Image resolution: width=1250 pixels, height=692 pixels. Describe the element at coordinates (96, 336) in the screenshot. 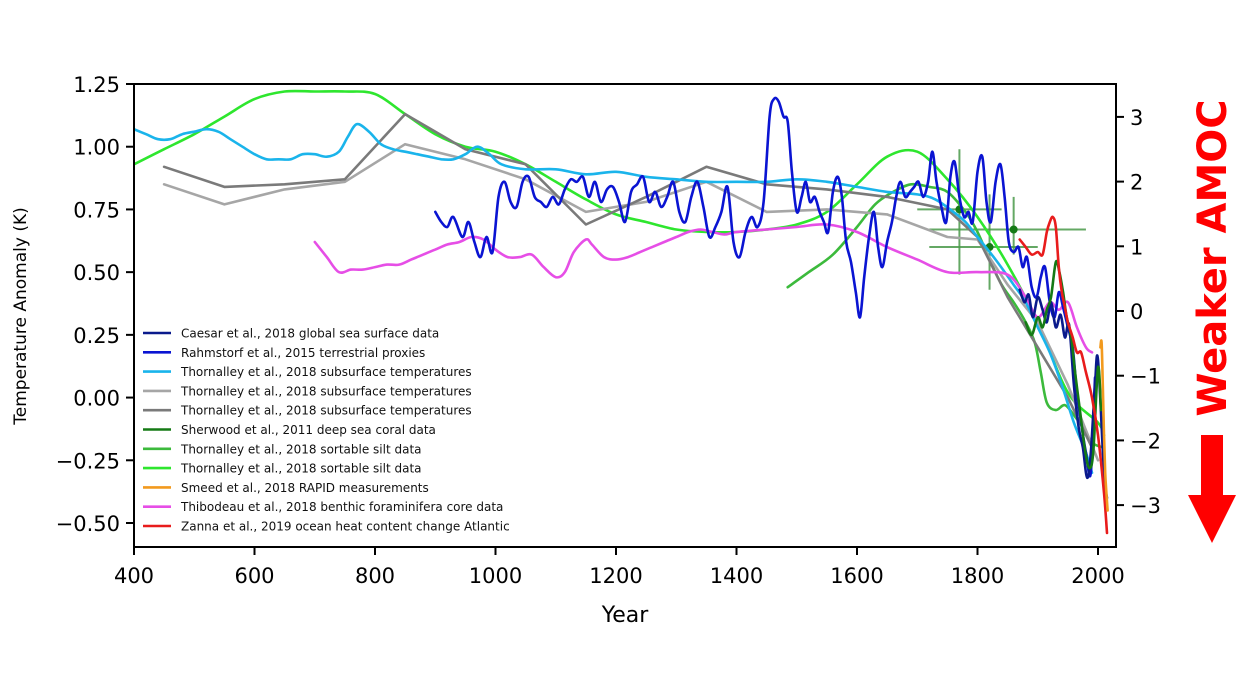

I see `y-tick-label: 0.25` at that location.